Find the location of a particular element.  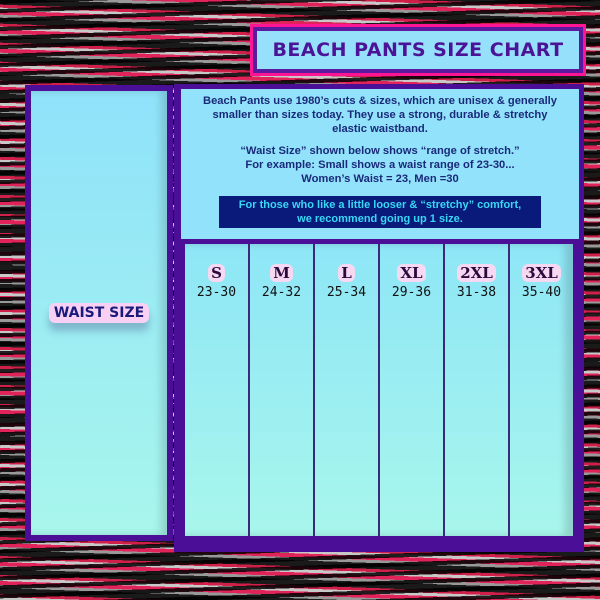

size-range: 29-36 is located at coordinates (411, 292).